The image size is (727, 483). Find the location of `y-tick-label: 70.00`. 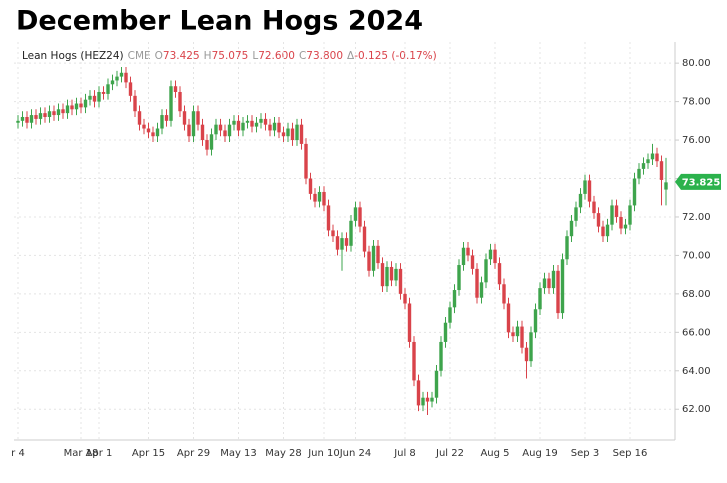

y-tick-label: 70.00 is located at coordinates (696, 255).